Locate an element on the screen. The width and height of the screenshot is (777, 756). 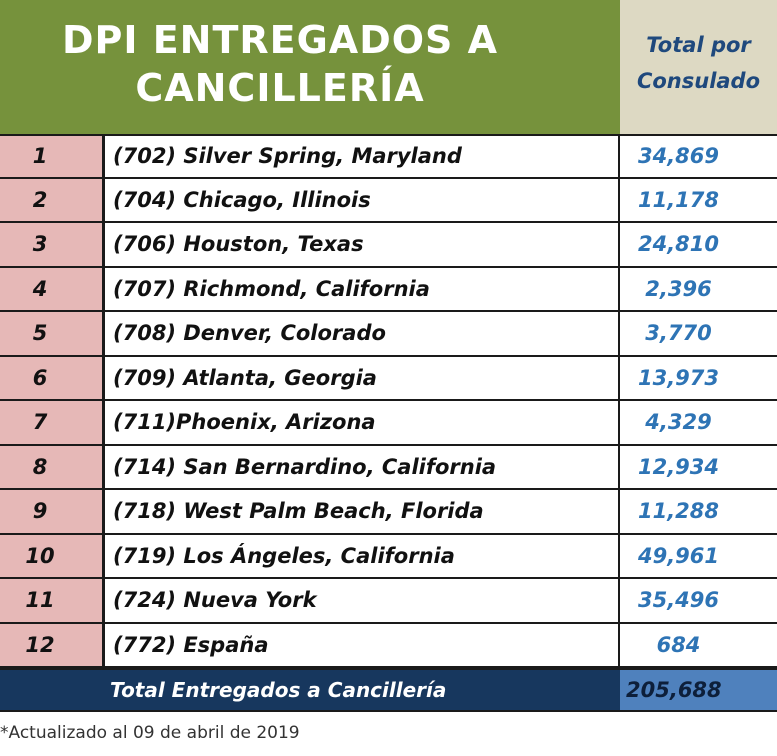
consulate-total: 49,961 is located at coordinates (678, 555).